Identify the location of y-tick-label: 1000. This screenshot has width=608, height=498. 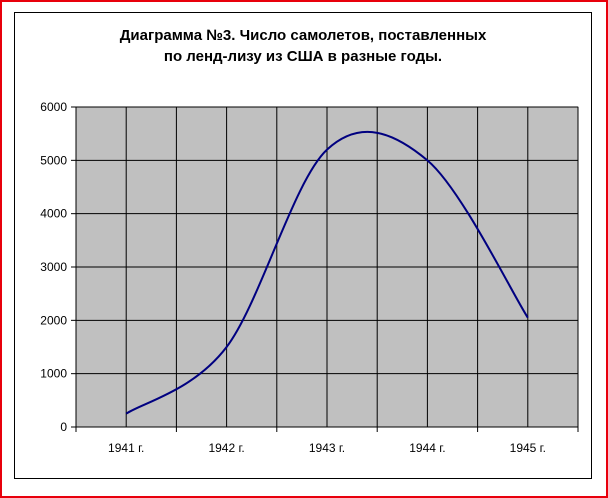
(53, 374).